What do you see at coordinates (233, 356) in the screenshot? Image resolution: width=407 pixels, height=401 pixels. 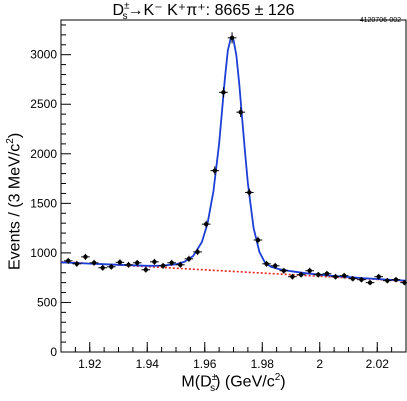 I see `x-tick-marks: 1.92 1.94 1.96 1.98 2 2.02` at bounding box center [233, 356].